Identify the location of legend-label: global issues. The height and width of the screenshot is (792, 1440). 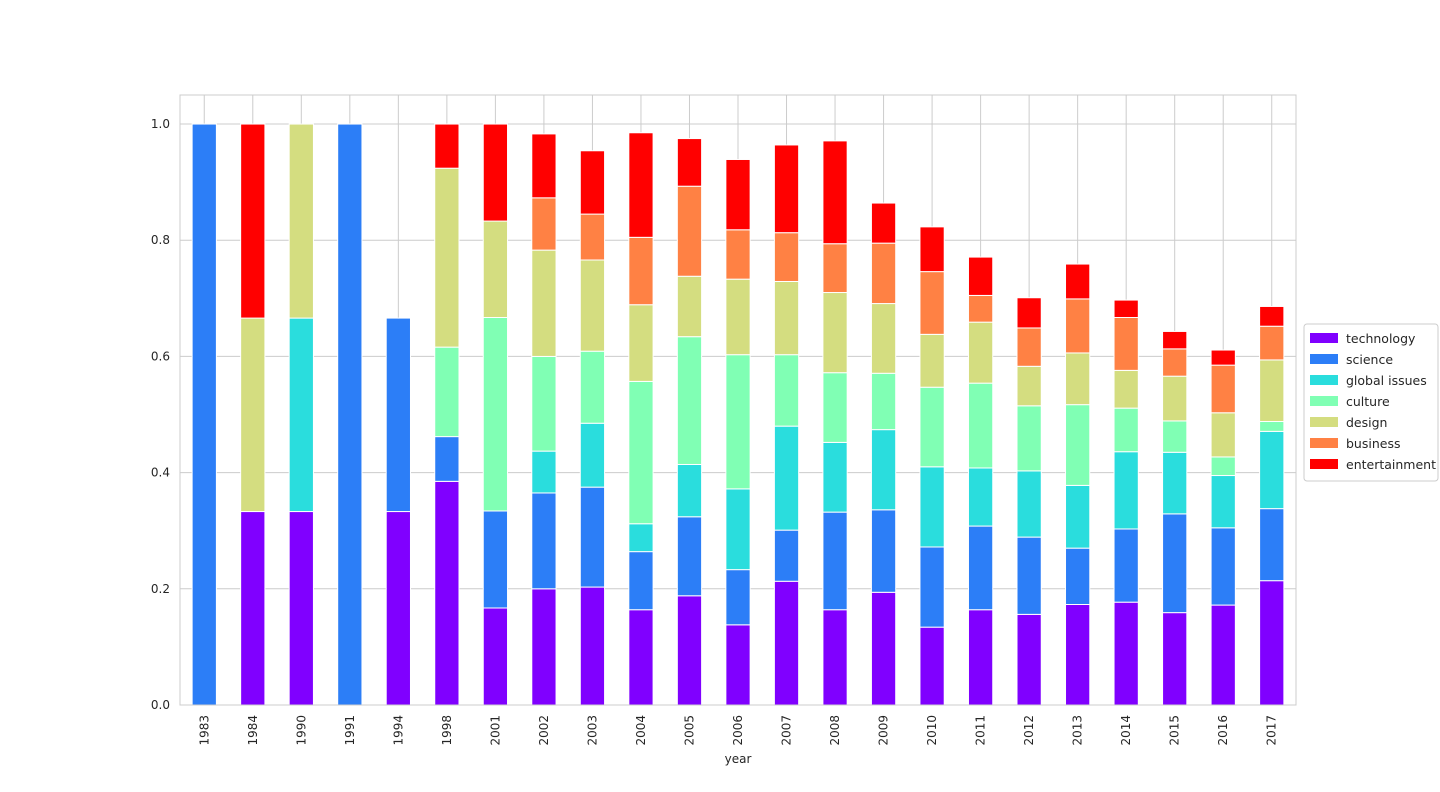
(1386, 380).